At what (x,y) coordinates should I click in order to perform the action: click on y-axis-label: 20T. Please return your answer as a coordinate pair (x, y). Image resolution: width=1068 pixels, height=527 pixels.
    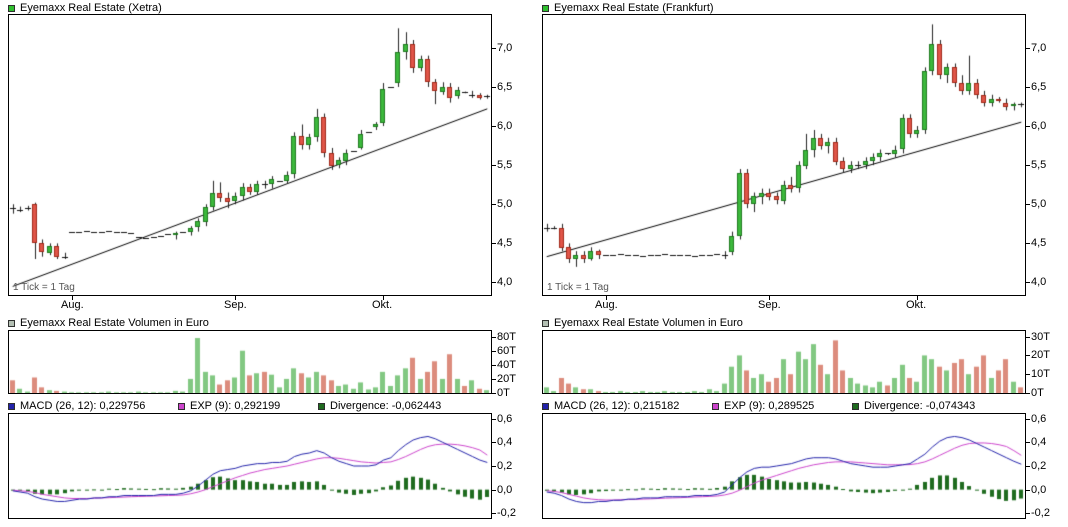
    Looking at the image, I should click on (1040, 355).